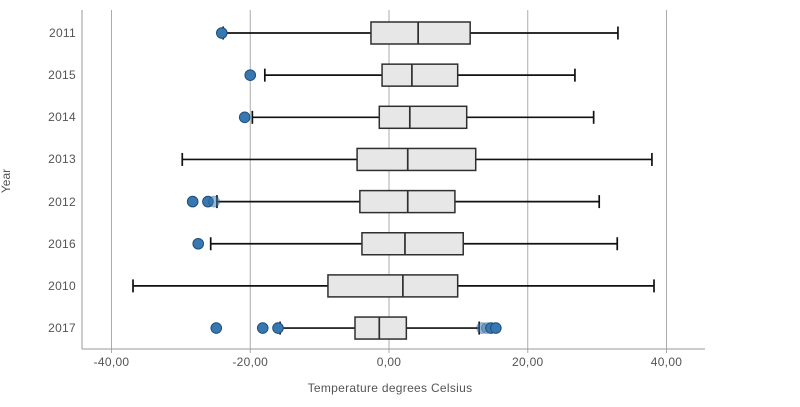 The image size is (800, 407). Describe the element at coordinates (666, 362) in the screenshot. I see `x-tick-label: 40,00` at that location.